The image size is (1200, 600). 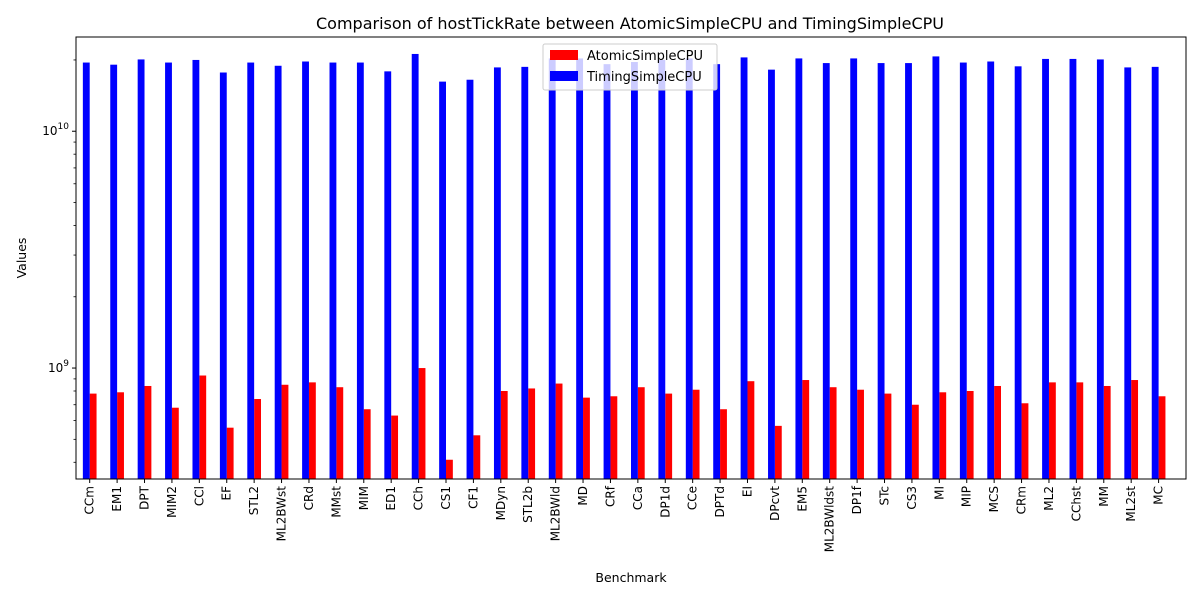 I want to click on x-axis-label: Benchmark, so click(x=631, y=577).